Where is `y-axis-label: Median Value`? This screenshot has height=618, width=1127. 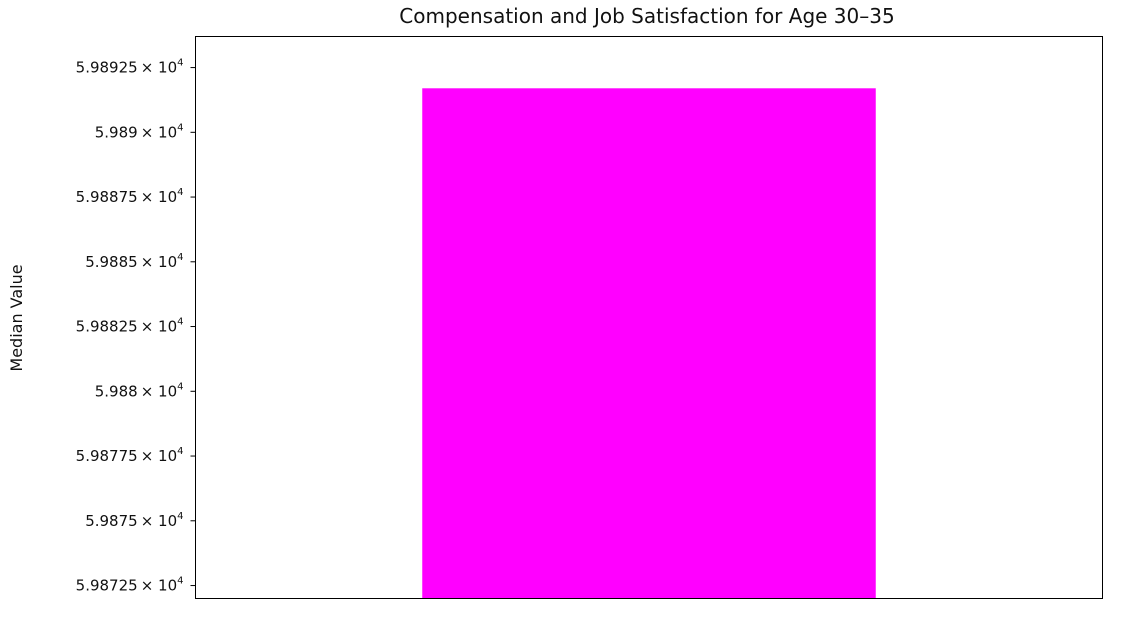
y-axis-label: Median Value is located at coordinates (16, 317).